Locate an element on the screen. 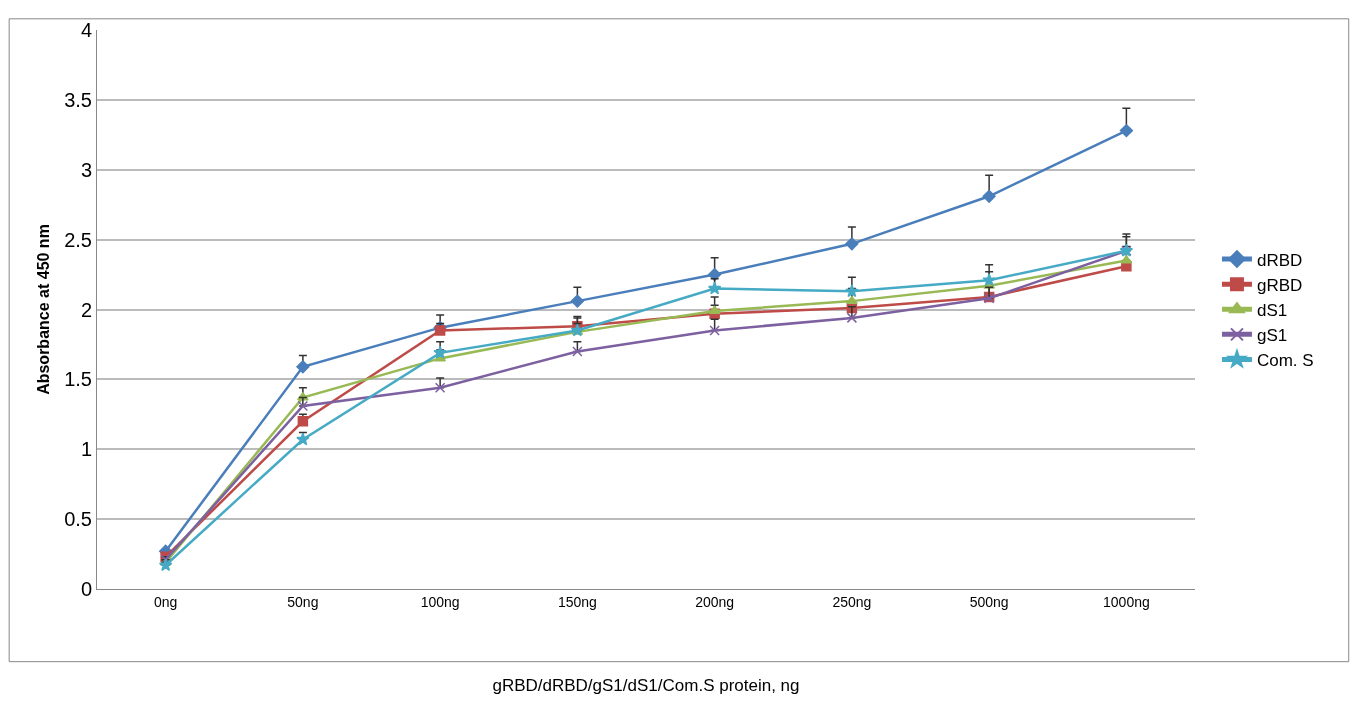 The image size is (1351, 704). legend-label: gS1 is located at coordinates (1272, 335).